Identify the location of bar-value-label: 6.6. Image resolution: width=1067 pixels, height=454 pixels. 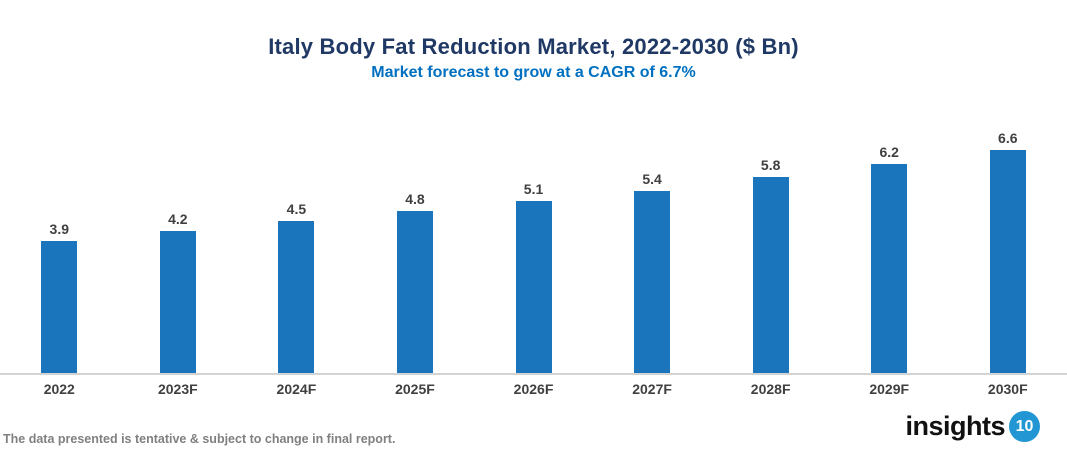
(1008, 138).